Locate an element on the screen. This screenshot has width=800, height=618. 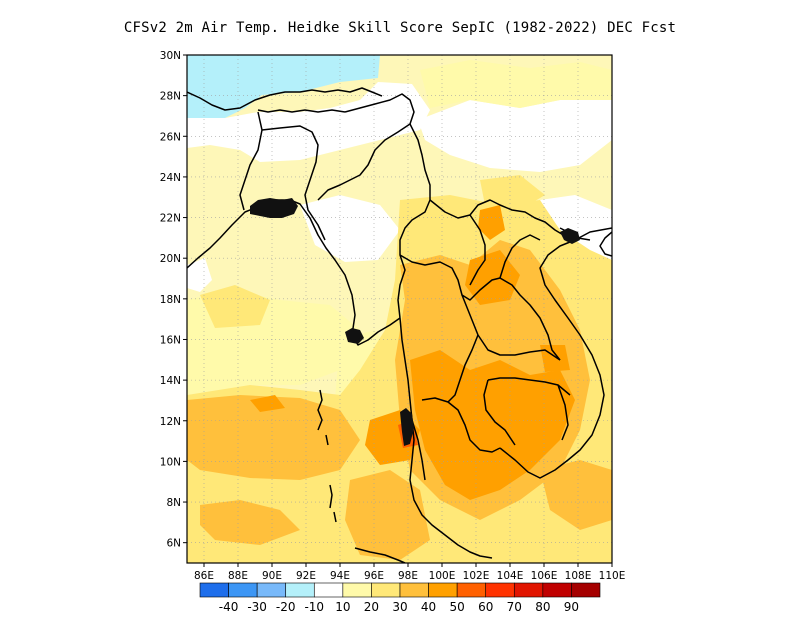
longitude-tick-label: 108E is located at coordinates (578, 576).